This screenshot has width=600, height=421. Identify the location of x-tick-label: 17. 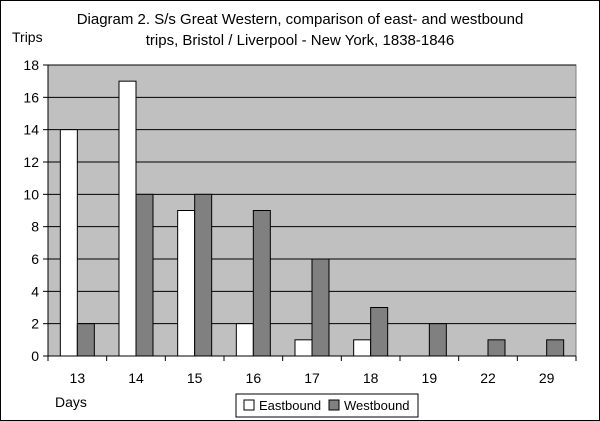
(312, 378).